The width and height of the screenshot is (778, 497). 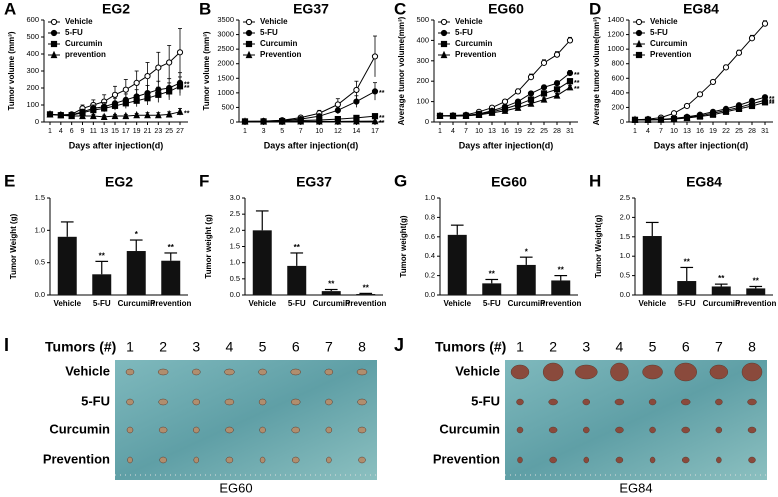 I want to click on column-label: 7, so click(x=329, y=347).